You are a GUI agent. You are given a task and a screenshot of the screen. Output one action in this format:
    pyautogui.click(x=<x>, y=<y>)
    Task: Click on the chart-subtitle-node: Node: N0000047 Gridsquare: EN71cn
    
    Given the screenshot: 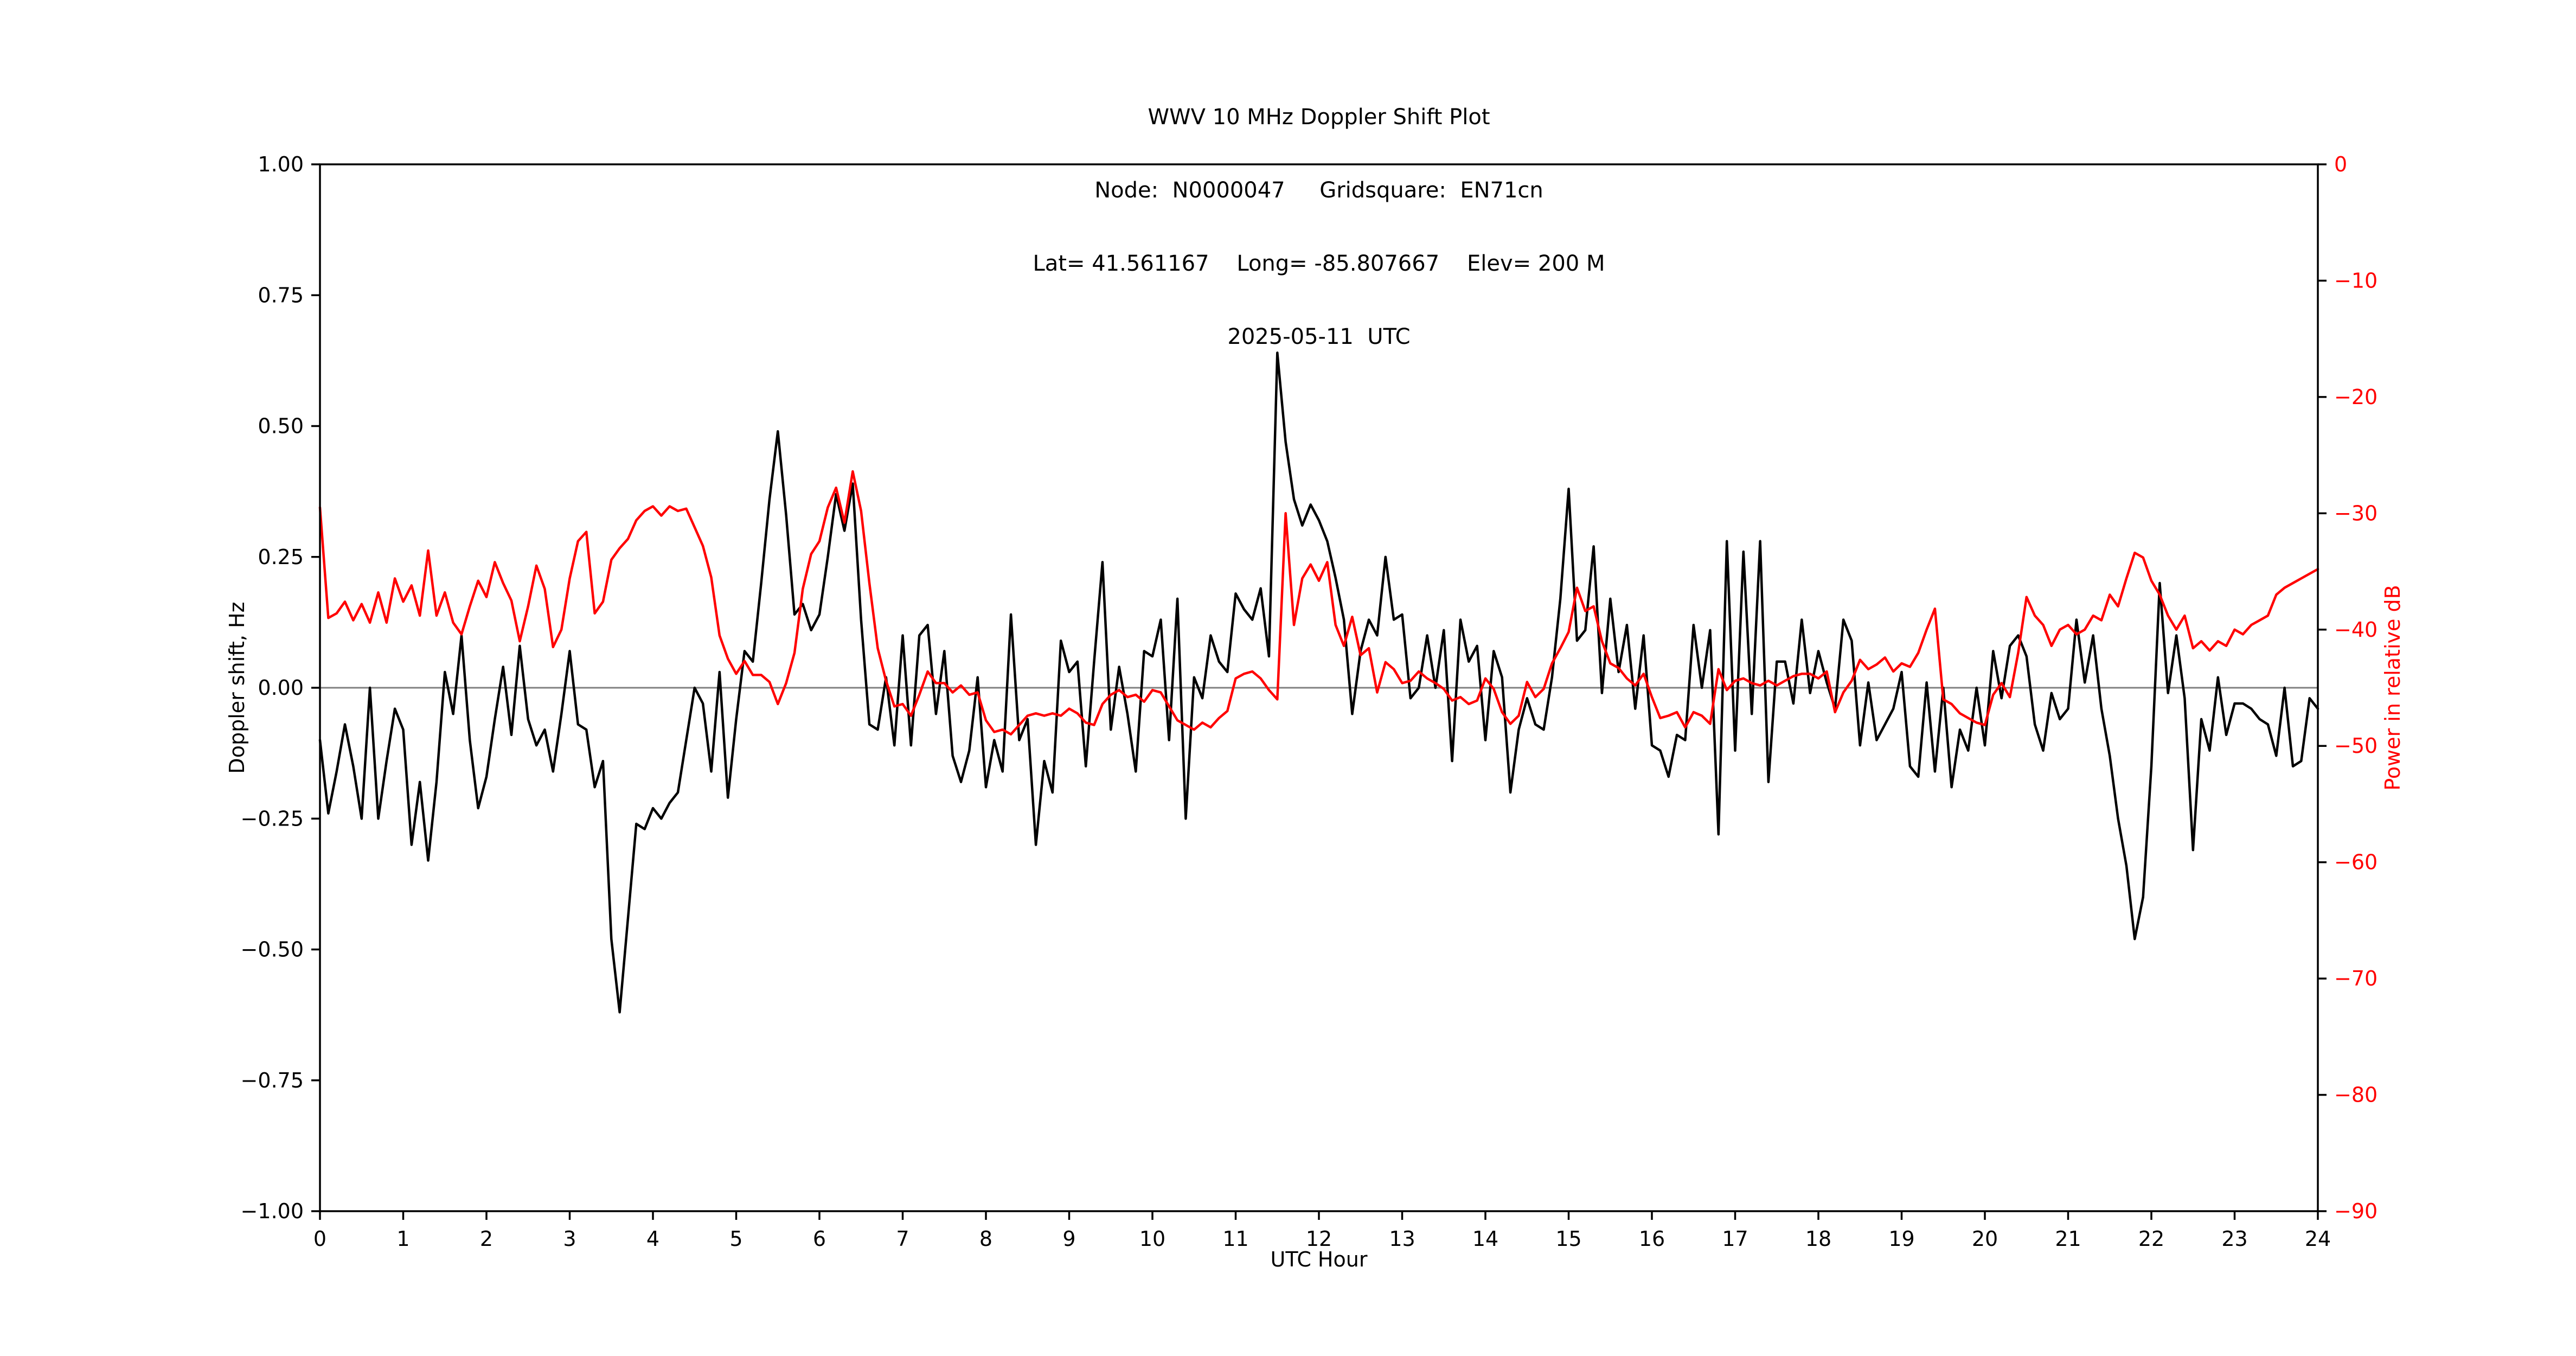 What is the action you would take?
    pyautogui.click(x=1318, y=190)
    